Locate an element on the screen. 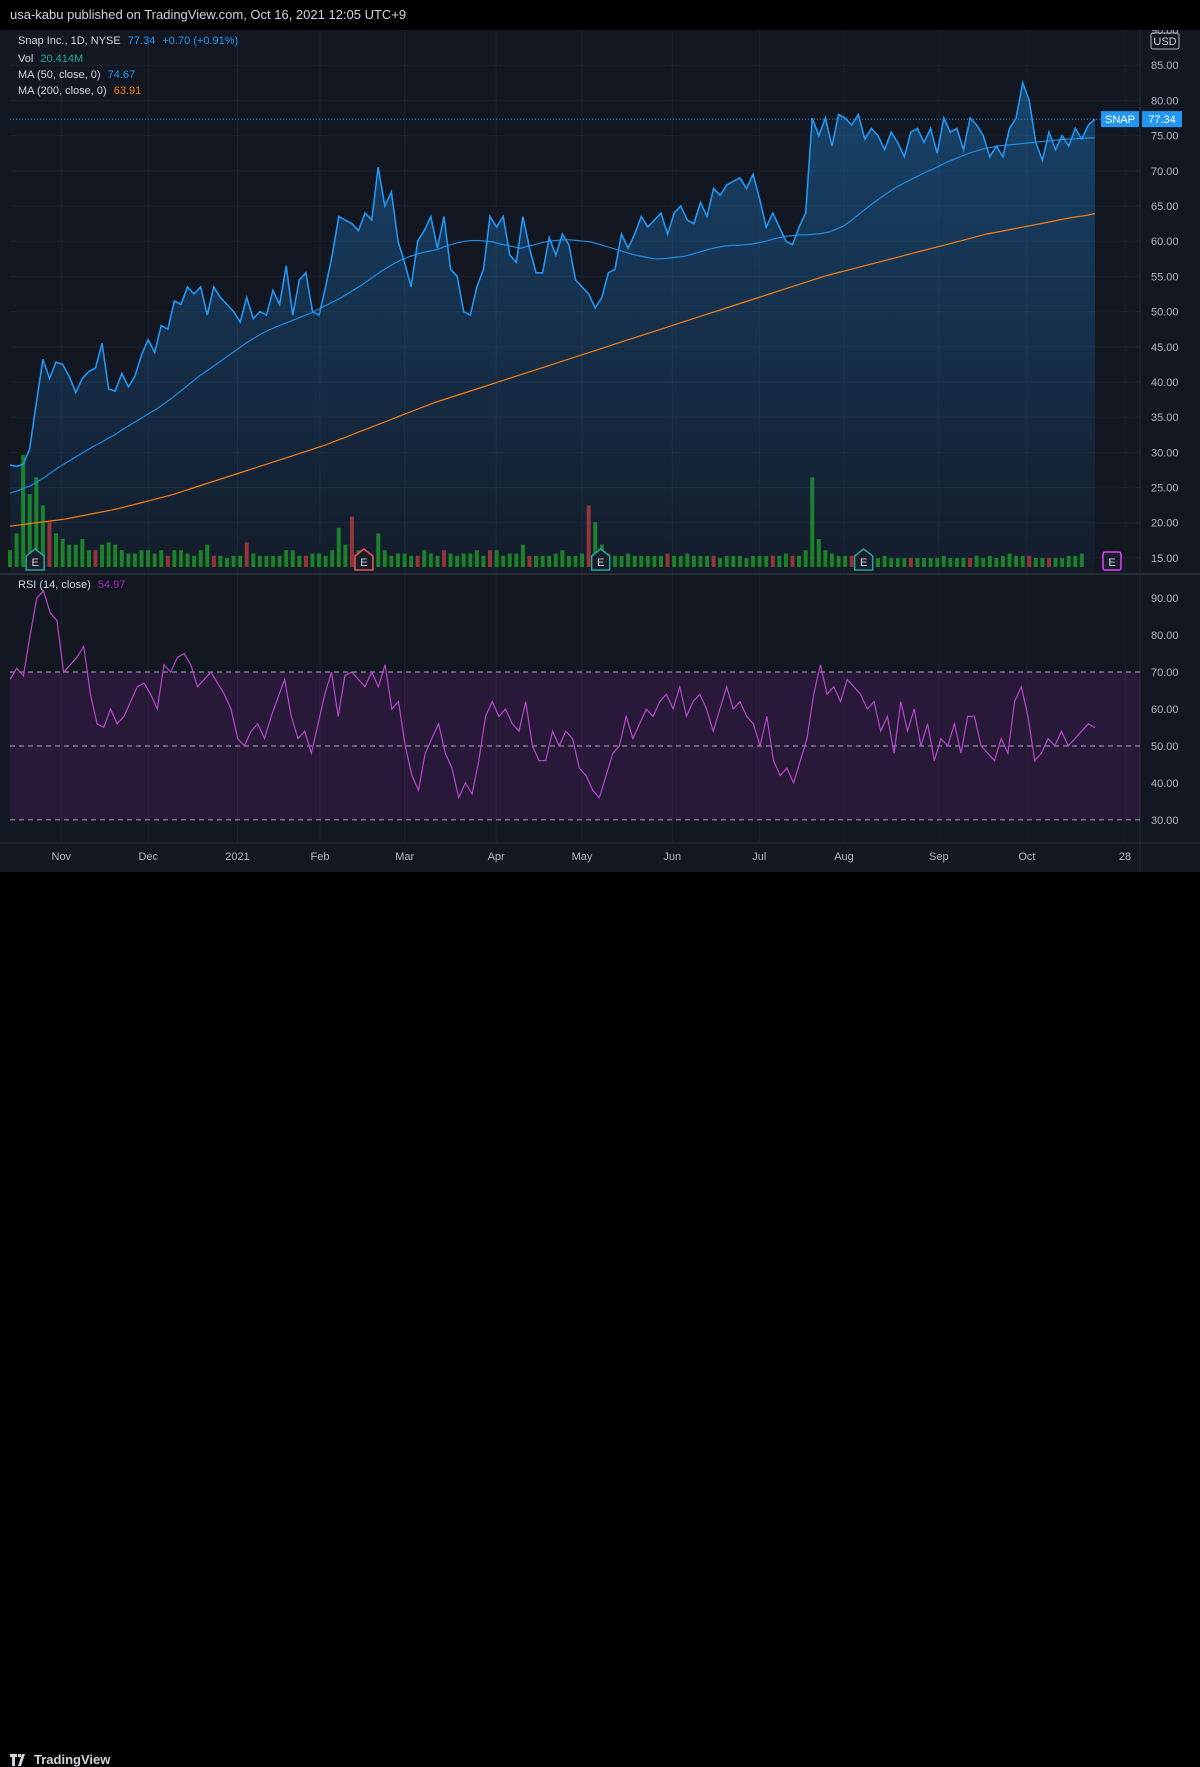  volume-legend: Vol 20.414M is located at coordinates (52, 59).